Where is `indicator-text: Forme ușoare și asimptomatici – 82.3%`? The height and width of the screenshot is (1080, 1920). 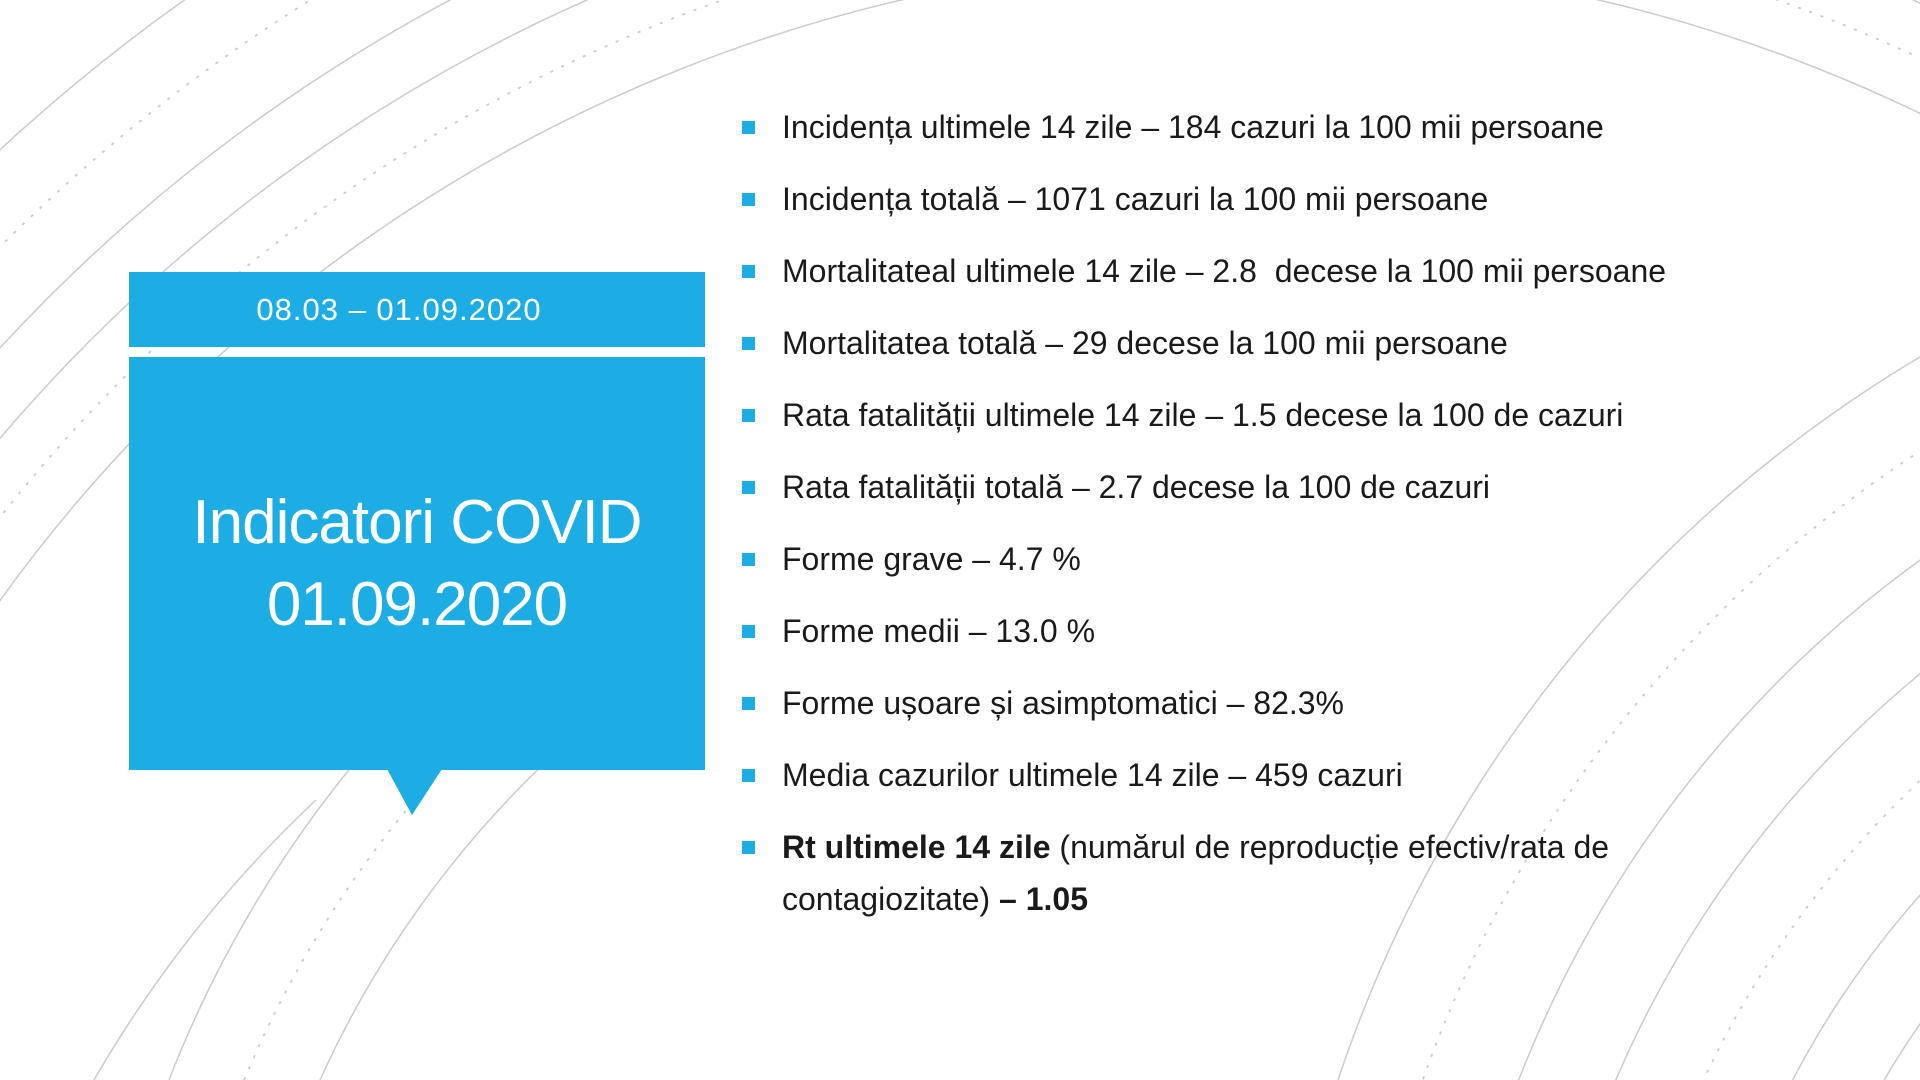 indicator-text: Forme ușoare și asimptomatici – 82.3% is located at coordinates (1063, 703).